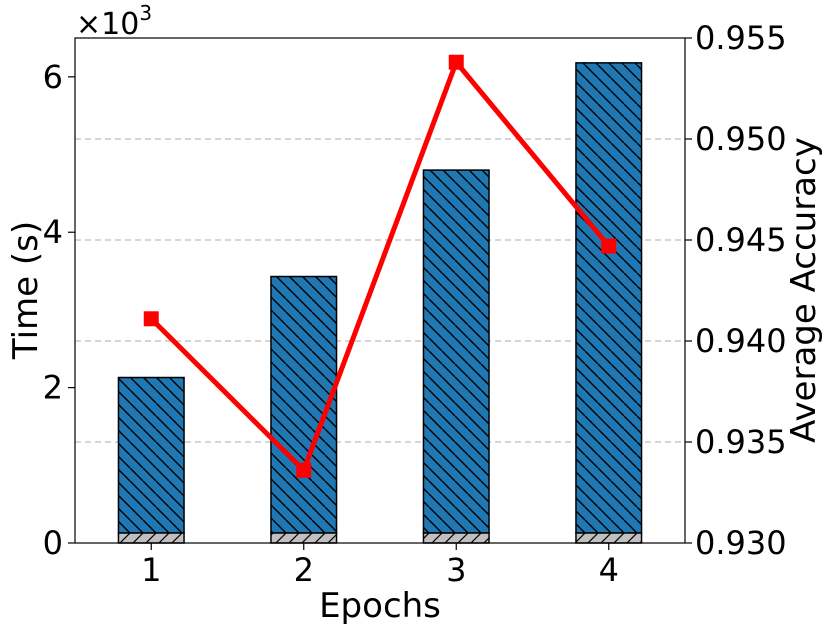 Image resolution: width=830 pixels, height=634 pixels. I want to click on right-tick-label: 0.935, so click(741, 442).